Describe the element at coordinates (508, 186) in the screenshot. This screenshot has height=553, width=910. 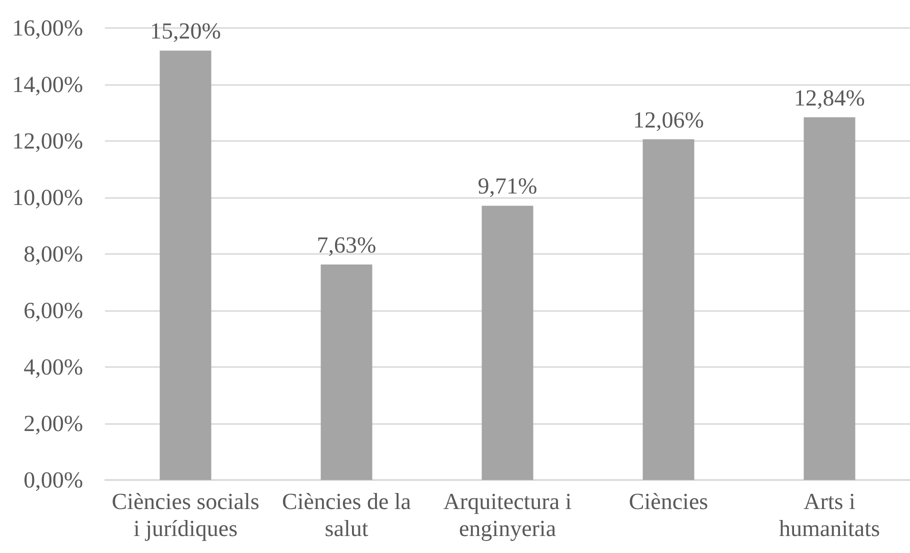
I see `data-label: 9,71%` at that location.